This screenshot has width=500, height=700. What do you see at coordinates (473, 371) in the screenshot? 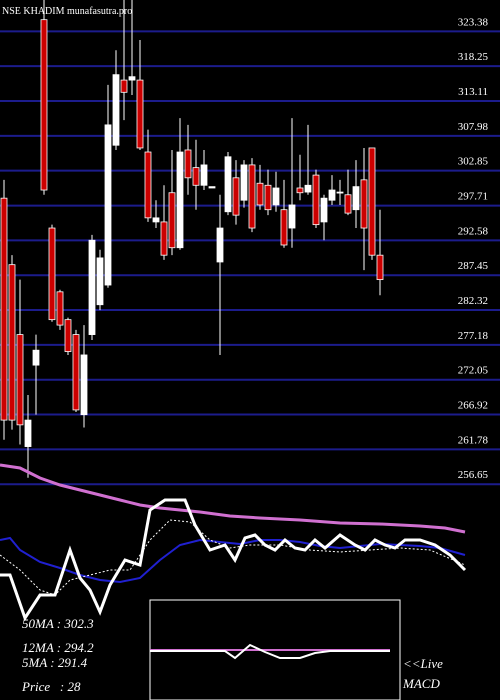
I see `y-tick-label: 272.05` at bounding box center [473, 371].